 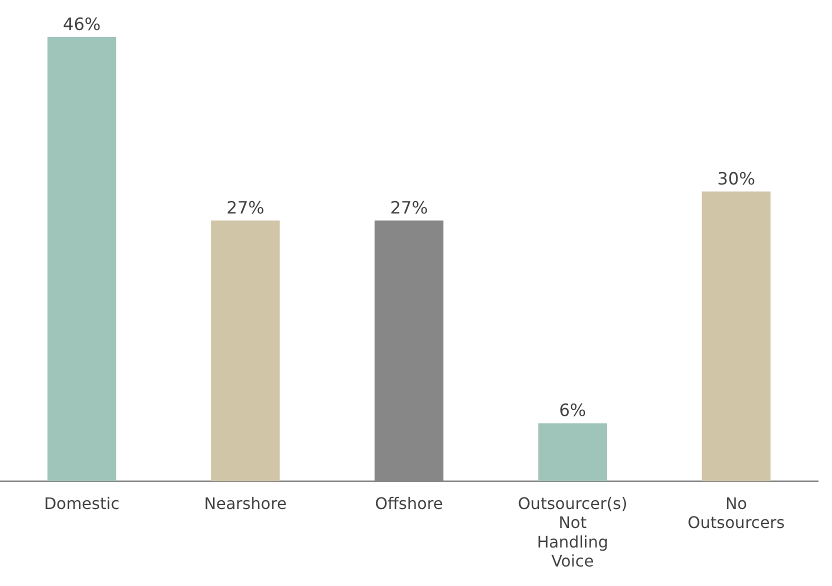 What do you see at coordinates (245, 503) in the screenshot?
I see `x-tick-label: Nearshore` at bounding box center [245, 503].